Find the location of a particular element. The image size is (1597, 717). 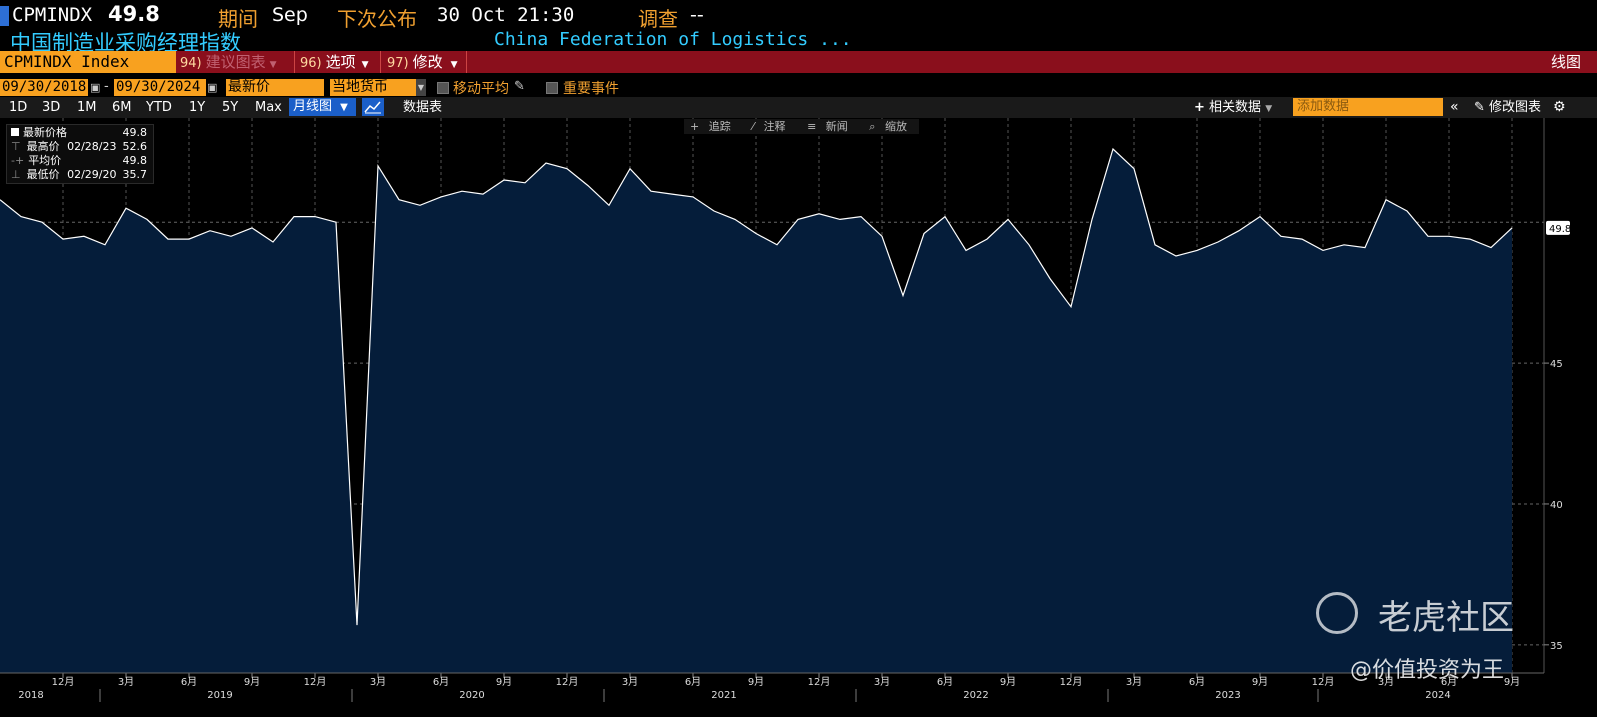

crosshair-tool: + 追踪 is located at coordinates (710, 126).